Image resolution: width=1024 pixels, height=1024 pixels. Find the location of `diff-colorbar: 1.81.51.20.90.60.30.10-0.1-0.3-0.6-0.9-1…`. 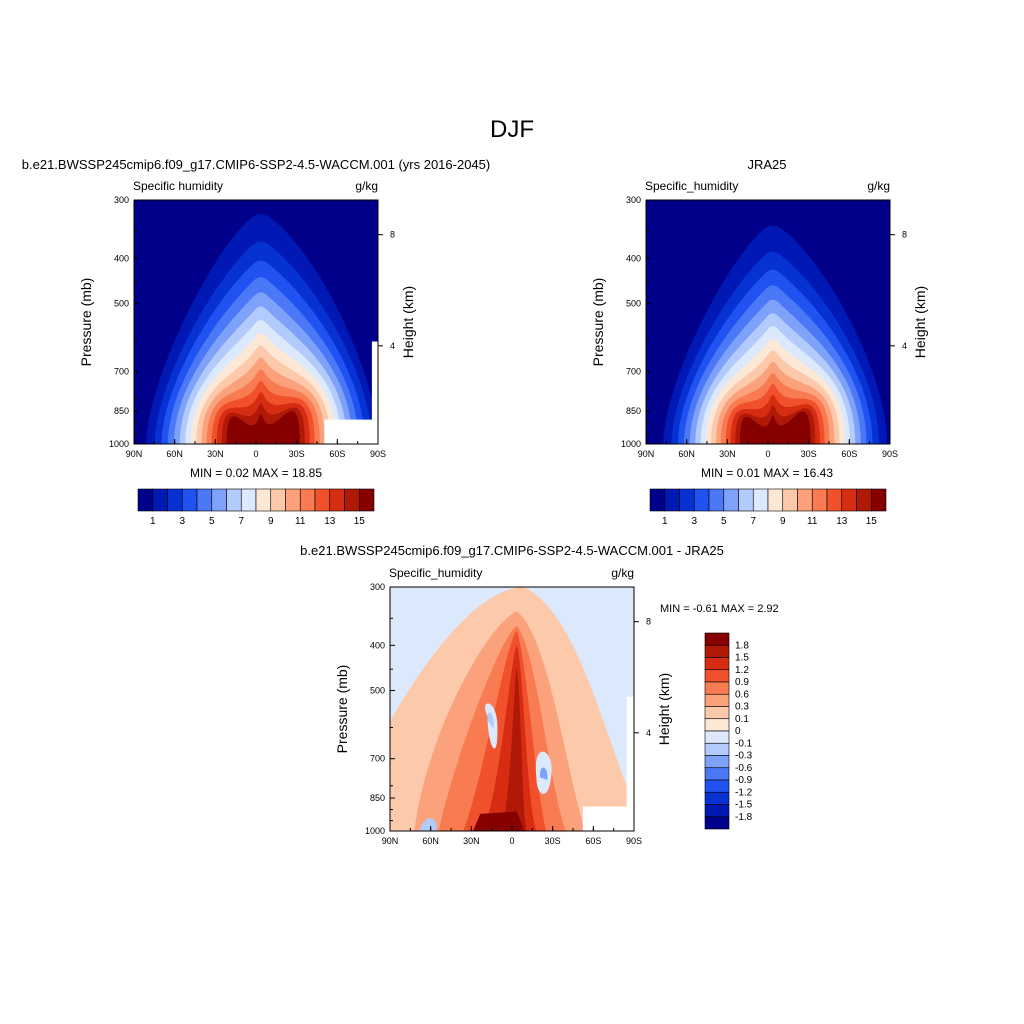

diff-colorbar: 1.81.51.20.90.60.30.10-0.1-0.3-0.6-0.9-1… is located at coordinates (728, 731).